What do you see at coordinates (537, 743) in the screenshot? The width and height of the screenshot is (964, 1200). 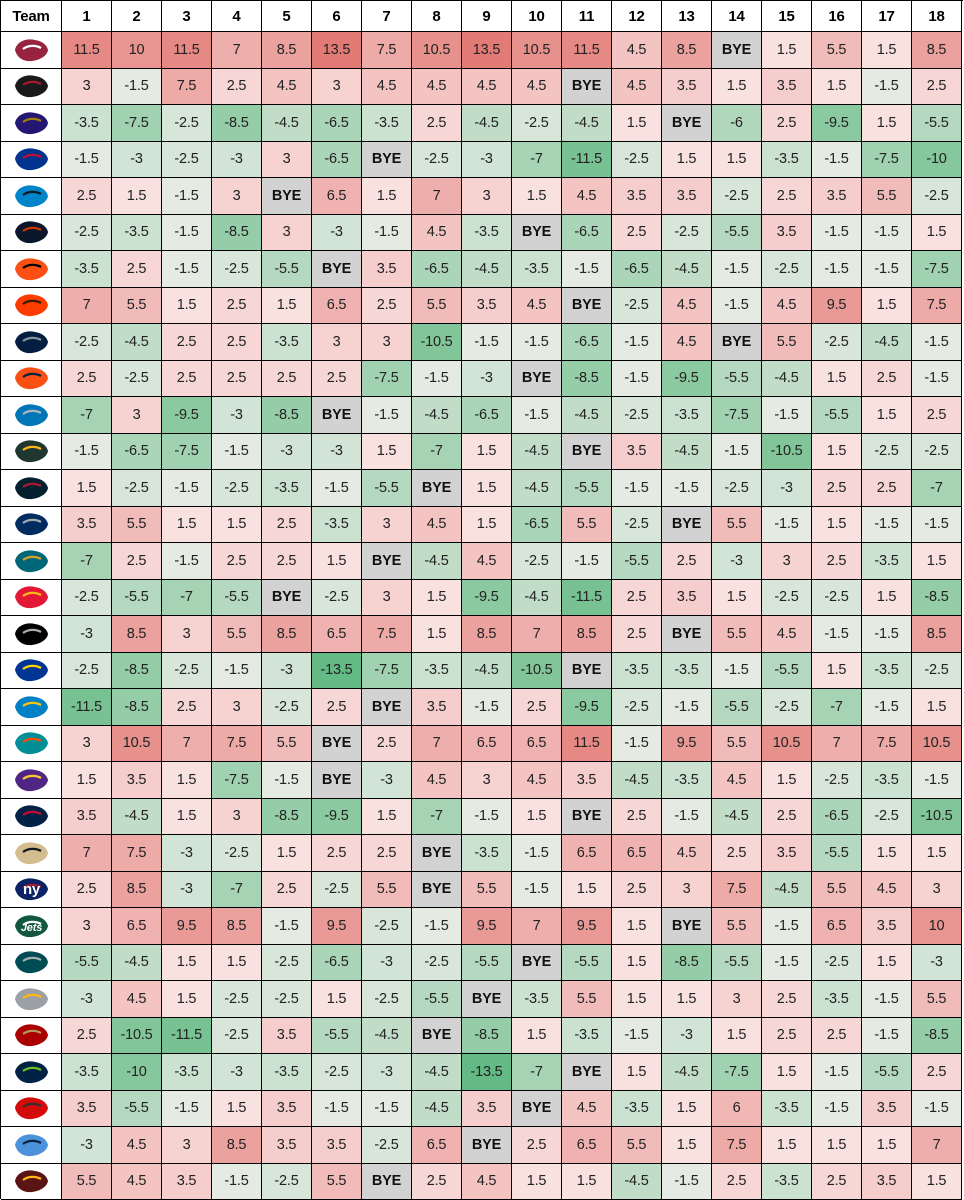 I see `spread-value-cell: 6.5` at bounding box center [537, 743].